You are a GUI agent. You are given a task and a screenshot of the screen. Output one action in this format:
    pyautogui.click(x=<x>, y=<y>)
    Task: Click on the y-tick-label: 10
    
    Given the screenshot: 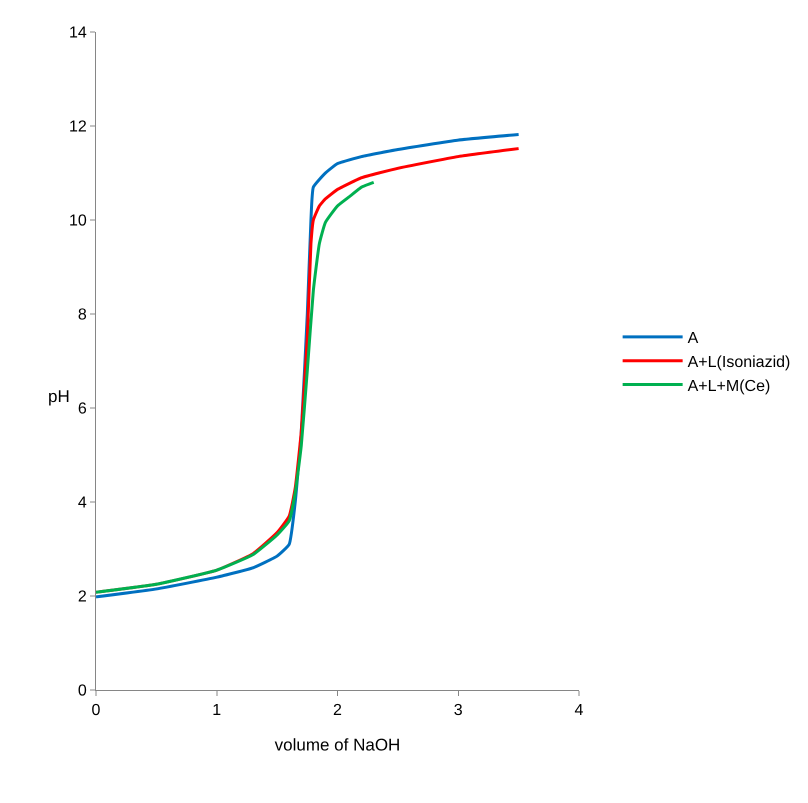 What is the action you would take?
    pyautogui.click(x=78, y=221)
    